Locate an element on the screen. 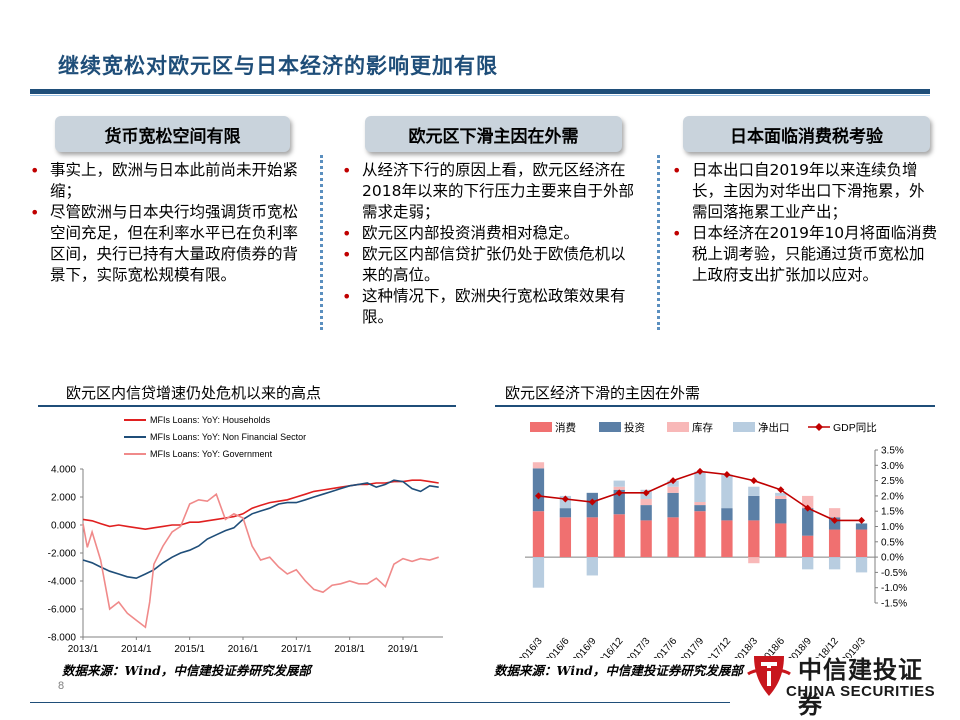  column-header-eurozone: 欧元区下滑主因在外需 is located at coordinates (493, 134).